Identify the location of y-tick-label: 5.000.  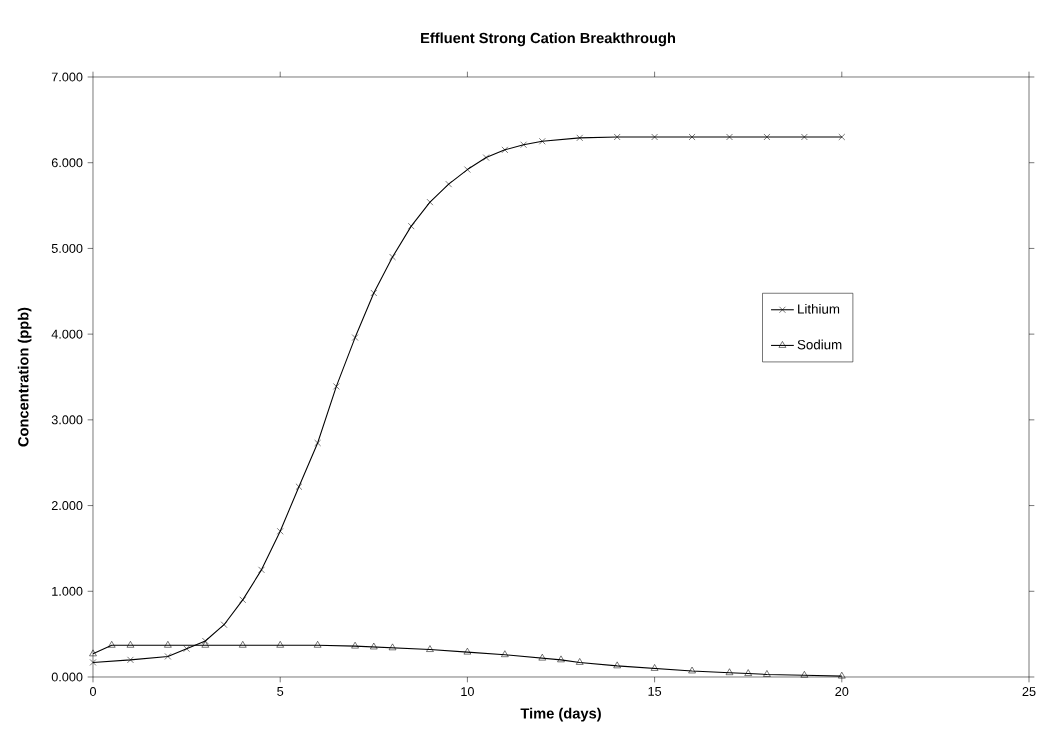
(67, 248).